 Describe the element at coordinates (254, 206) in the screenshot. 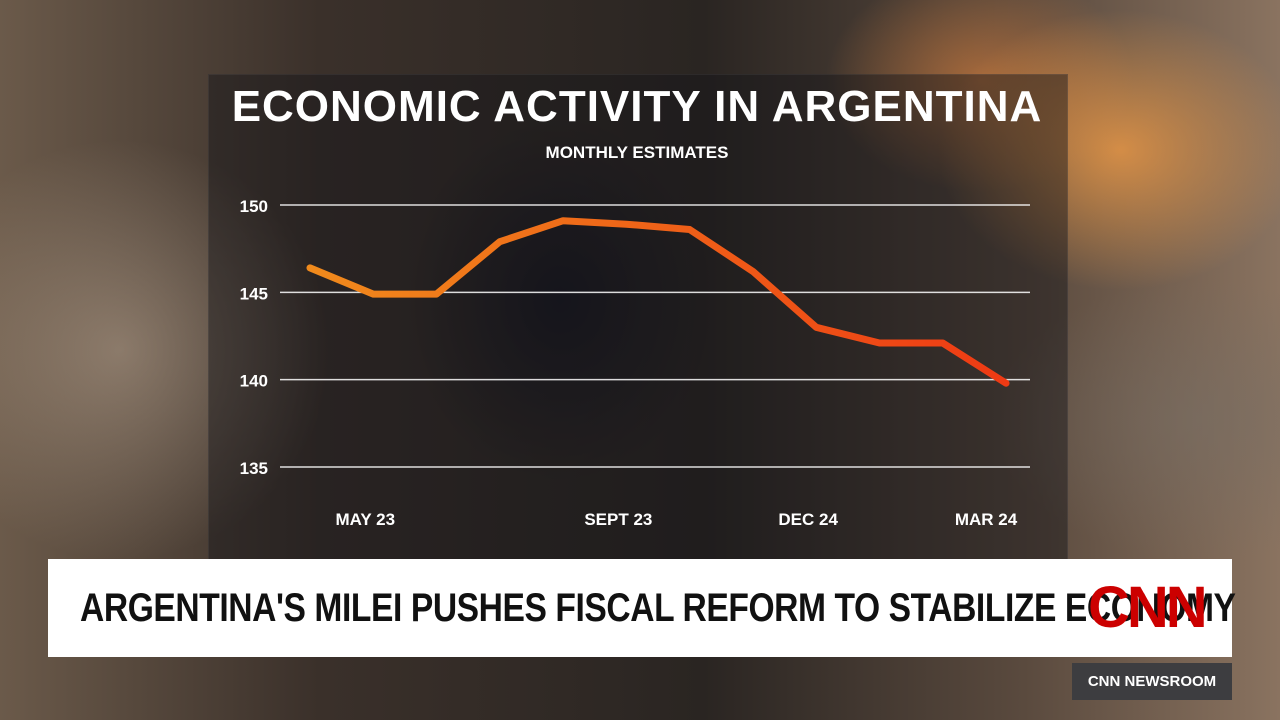

I see `y-tick-label: 150` at that location.